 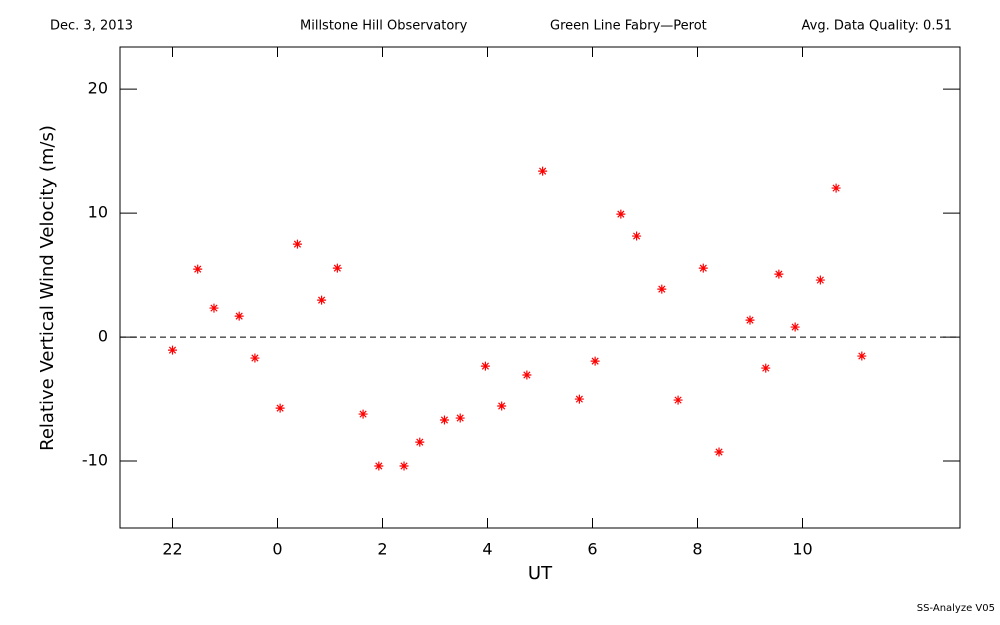 What do you see at coordinates (382, 549) in the screenshot?
I see `x-tick-label: 2` at bounding box center [382, 549].